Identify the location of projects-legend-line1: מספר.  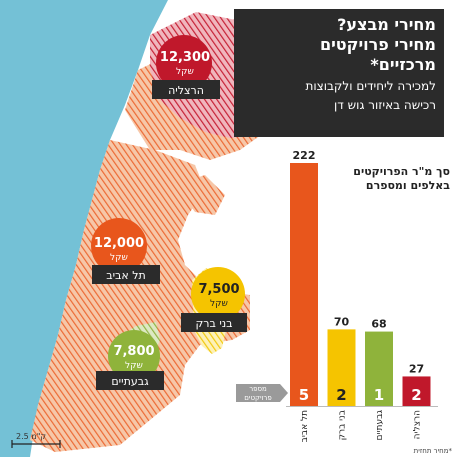
(258, 389).